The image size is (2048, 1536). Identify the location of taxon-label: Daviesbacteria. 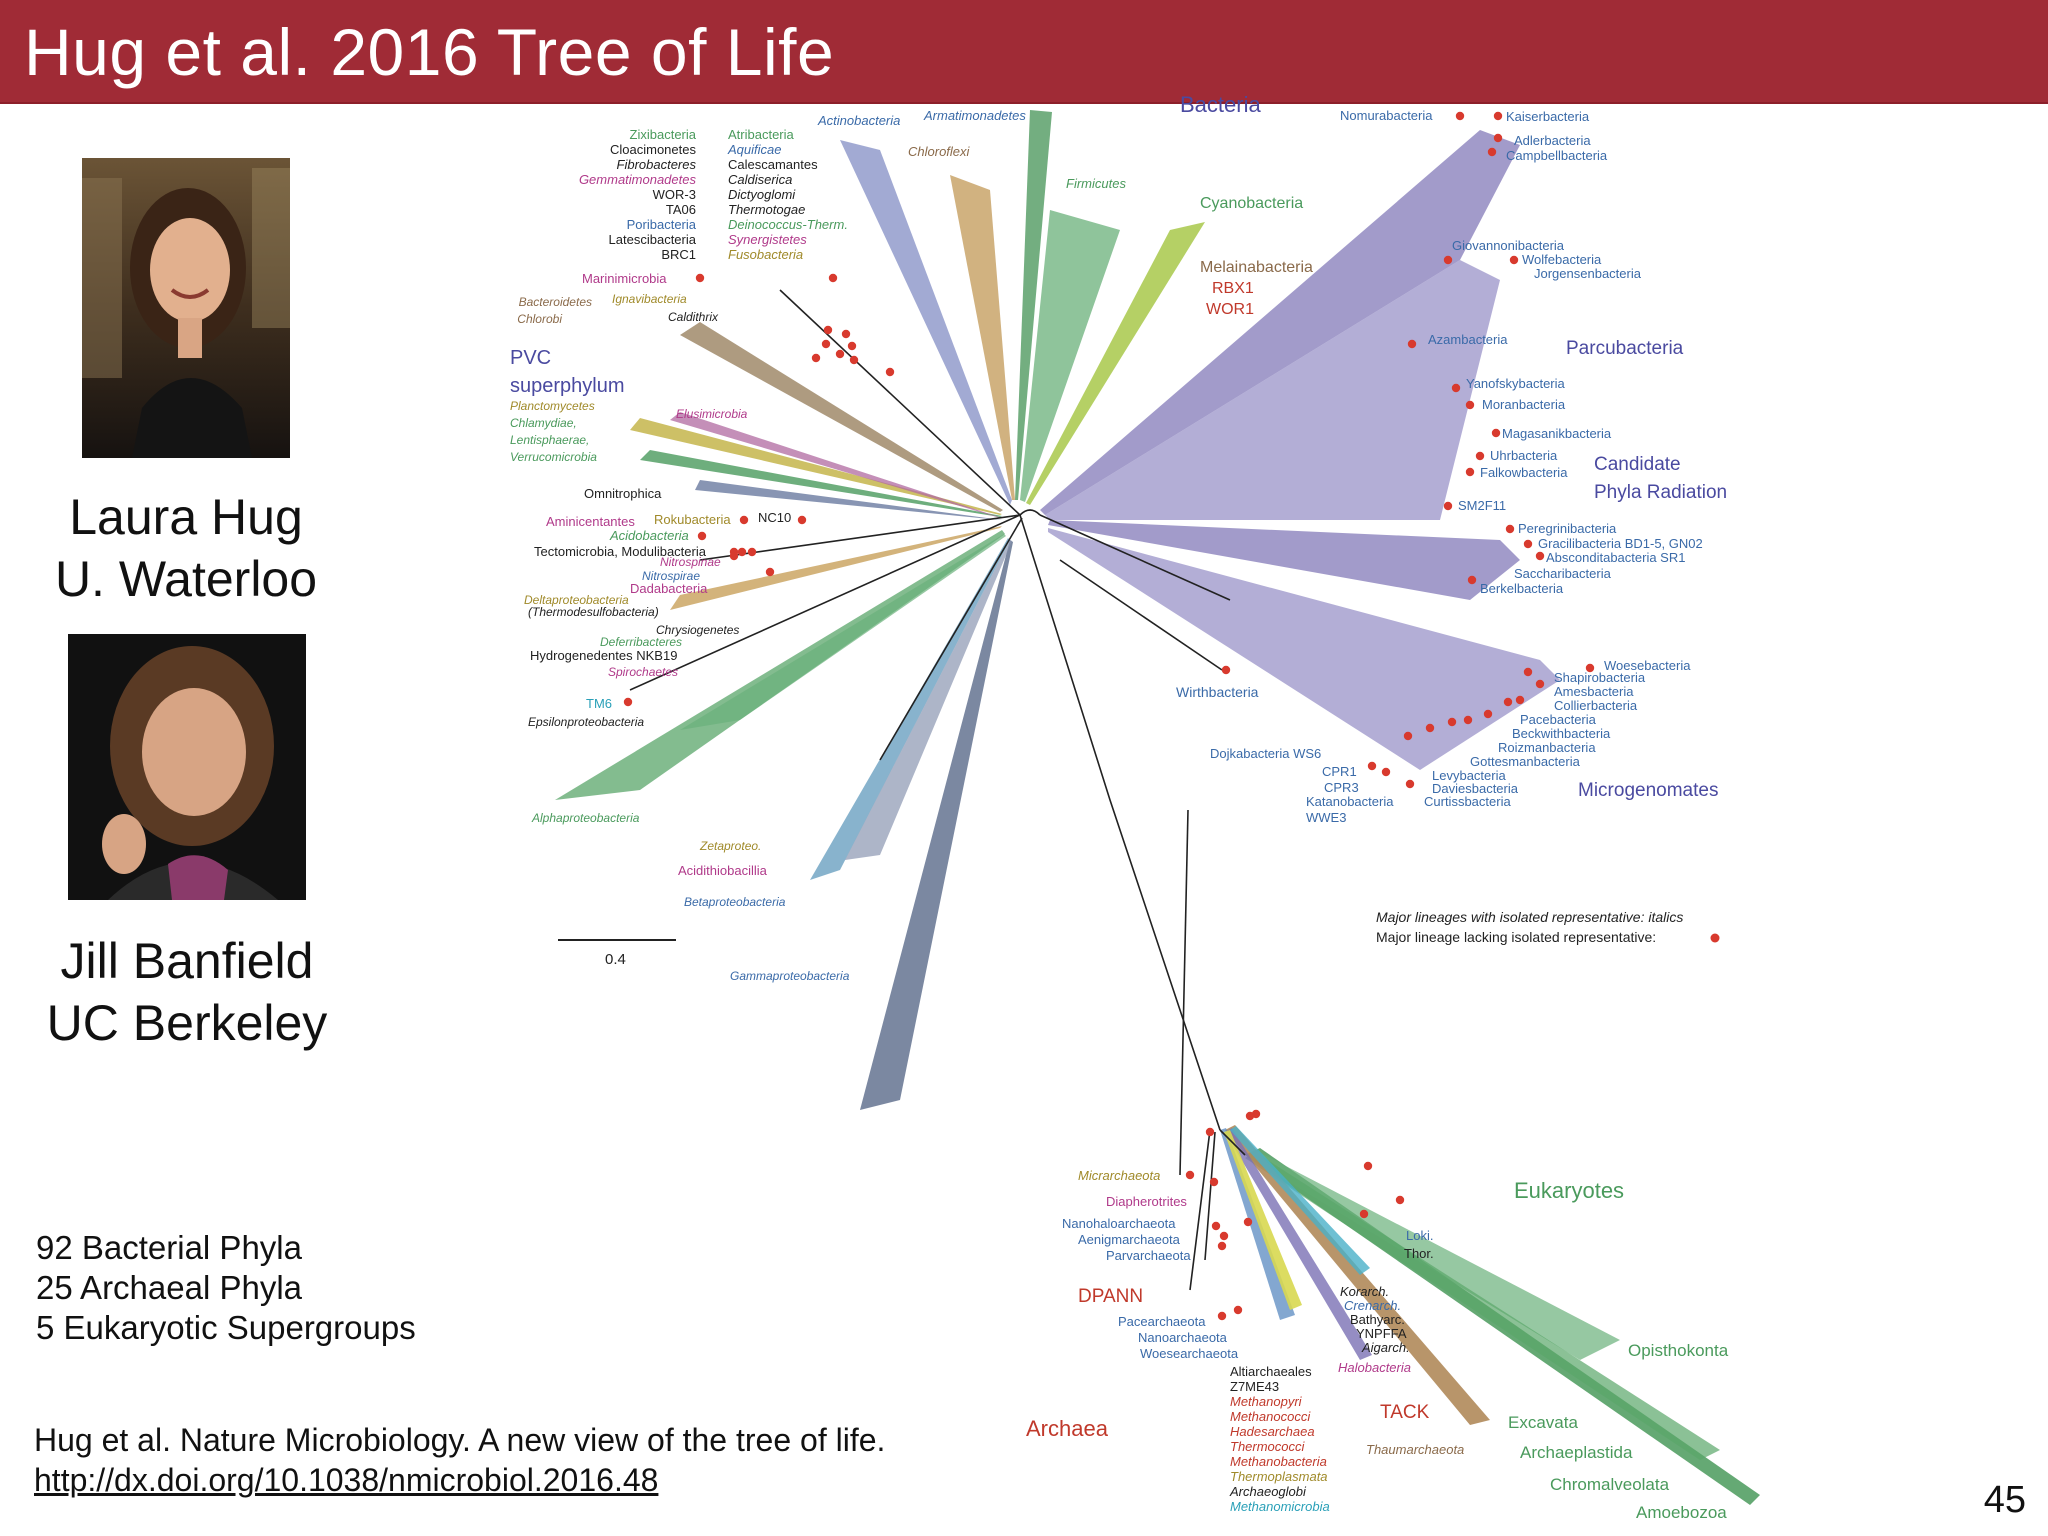
(1475, 788).